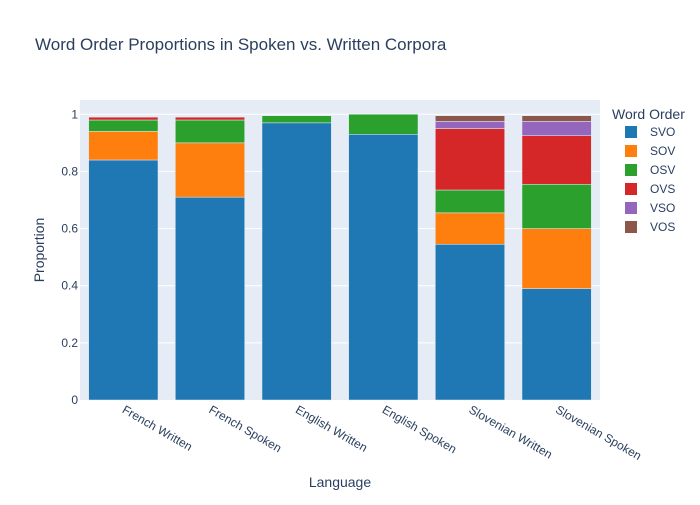 Image resolution: width=700 pixels, height=505 pixels. I want to click on legend-item-vos: VOS, so click(650, 227).